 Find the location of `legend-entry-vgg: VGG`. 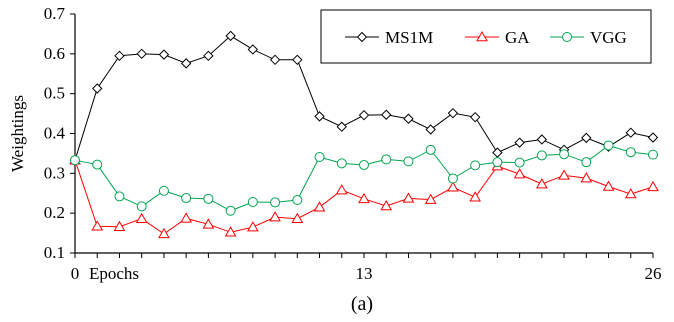

legend-entry-vgg: VGG is located at coordinates (588, 37).